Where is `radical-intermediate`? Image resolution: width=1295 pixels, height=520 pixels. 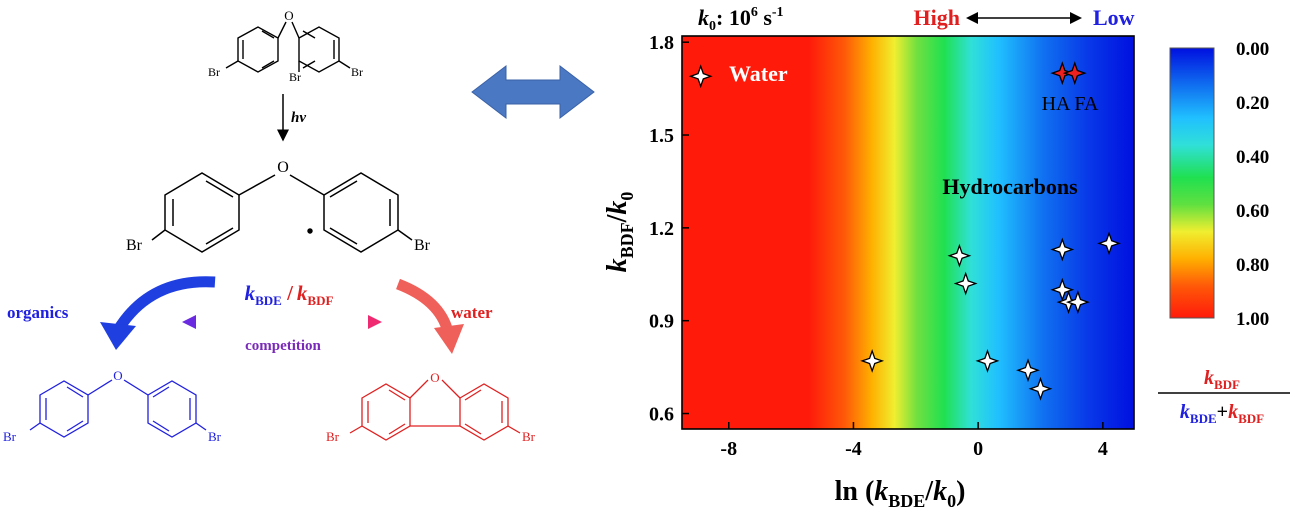
radical-intermediate is located at coordinates (282, 212).